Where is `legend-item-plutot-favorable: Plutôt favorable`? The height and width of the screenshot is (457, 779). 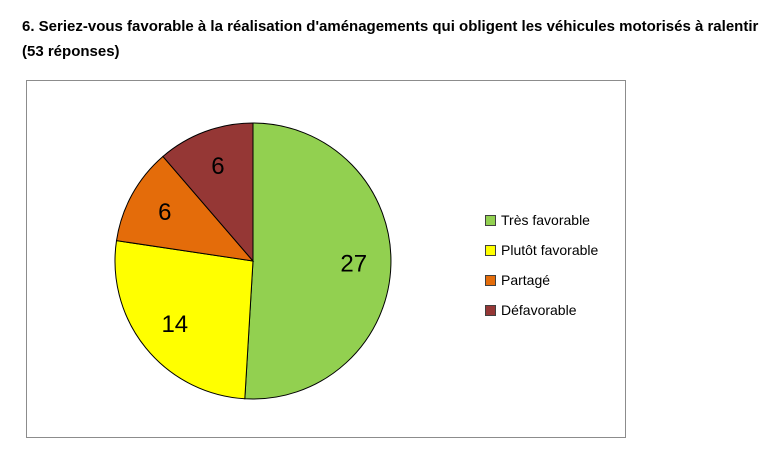
legend-item-plutot-favorable: Plutôt favorable is located at coordinates (541, 250).